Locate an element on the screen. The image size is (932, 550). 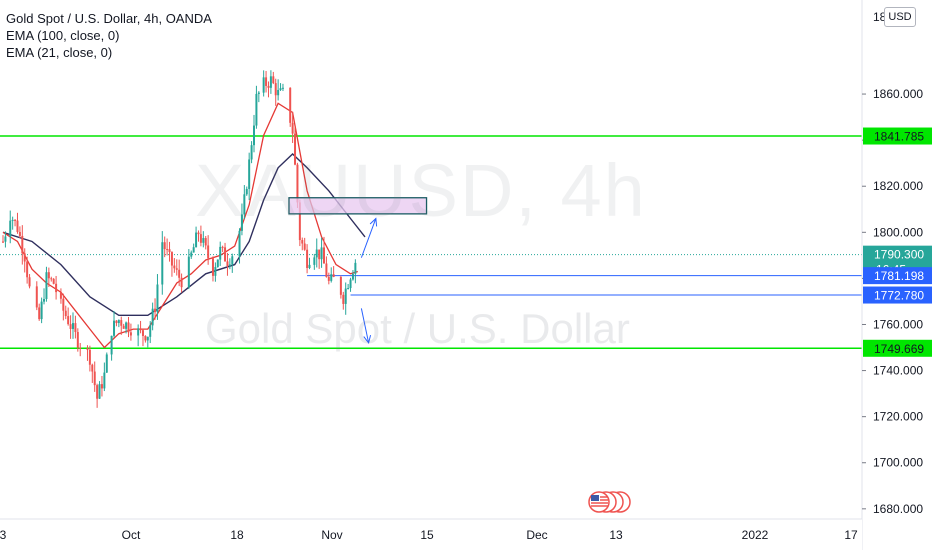
zone-rectangle is located at coordinates (358, 206).